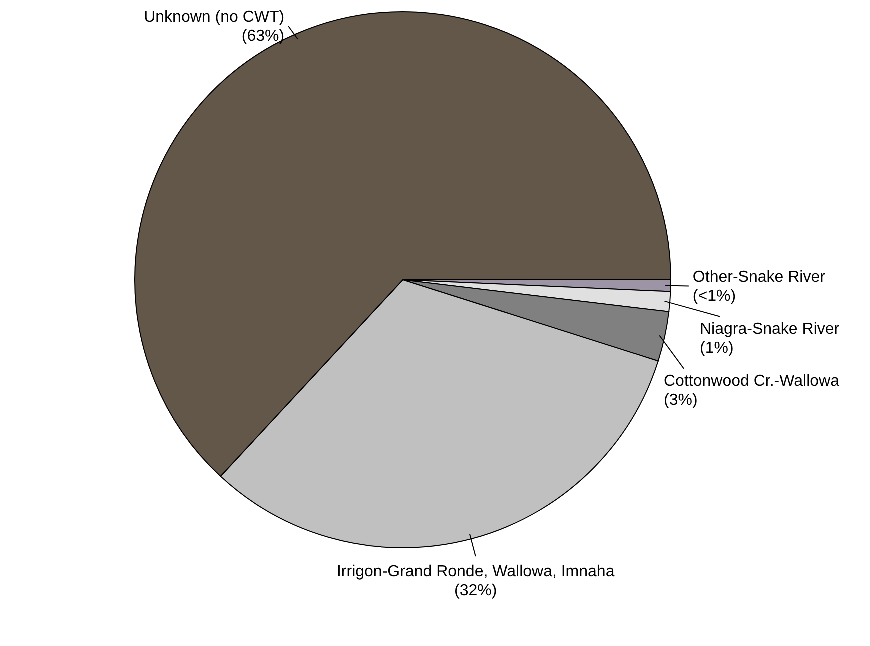 The height and width of the screenshot is (646, 870). What do you see at coordinates (770, 329) in the screenshot?
I see `slice-label: Niagra-Snake River` at bounding box center [770, 329].